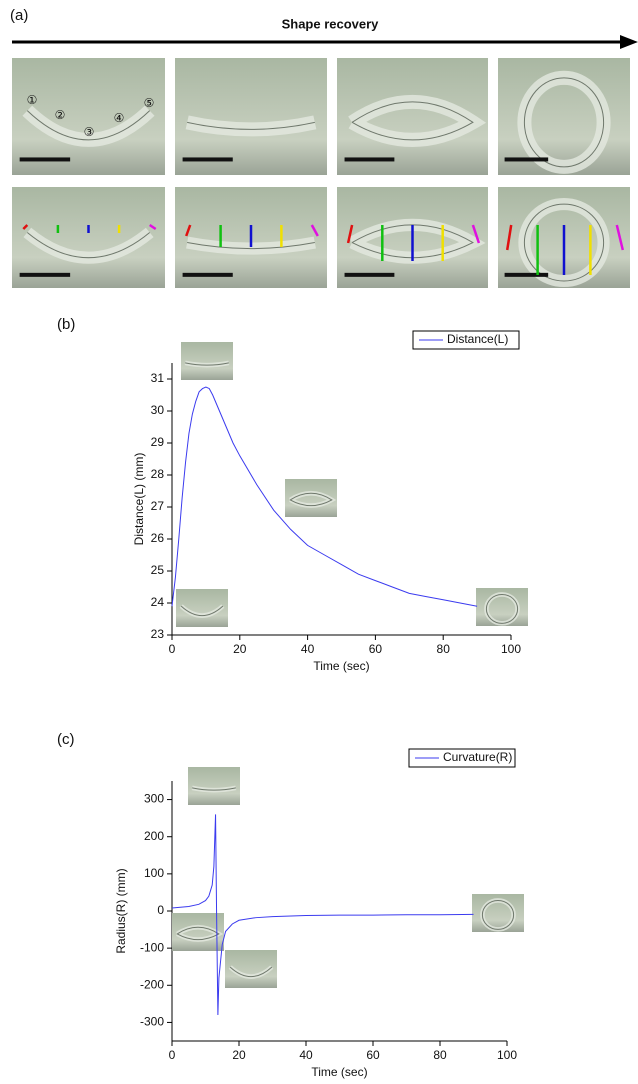  What do you see at coordinates (158, 538) in the screenshot?
I see `y-tick-label: 26` at bounding box center [158, 538].